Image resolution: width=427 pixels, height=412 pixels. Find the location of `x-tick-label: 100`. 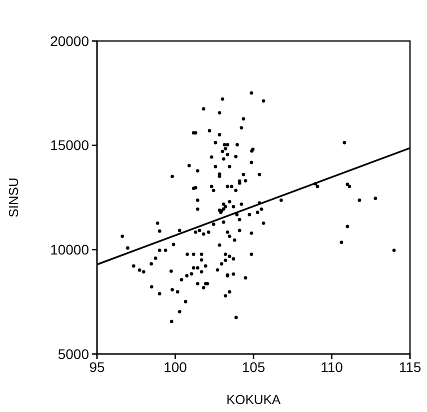

x-tick-label: 100 is located at coordinates (176, 366).